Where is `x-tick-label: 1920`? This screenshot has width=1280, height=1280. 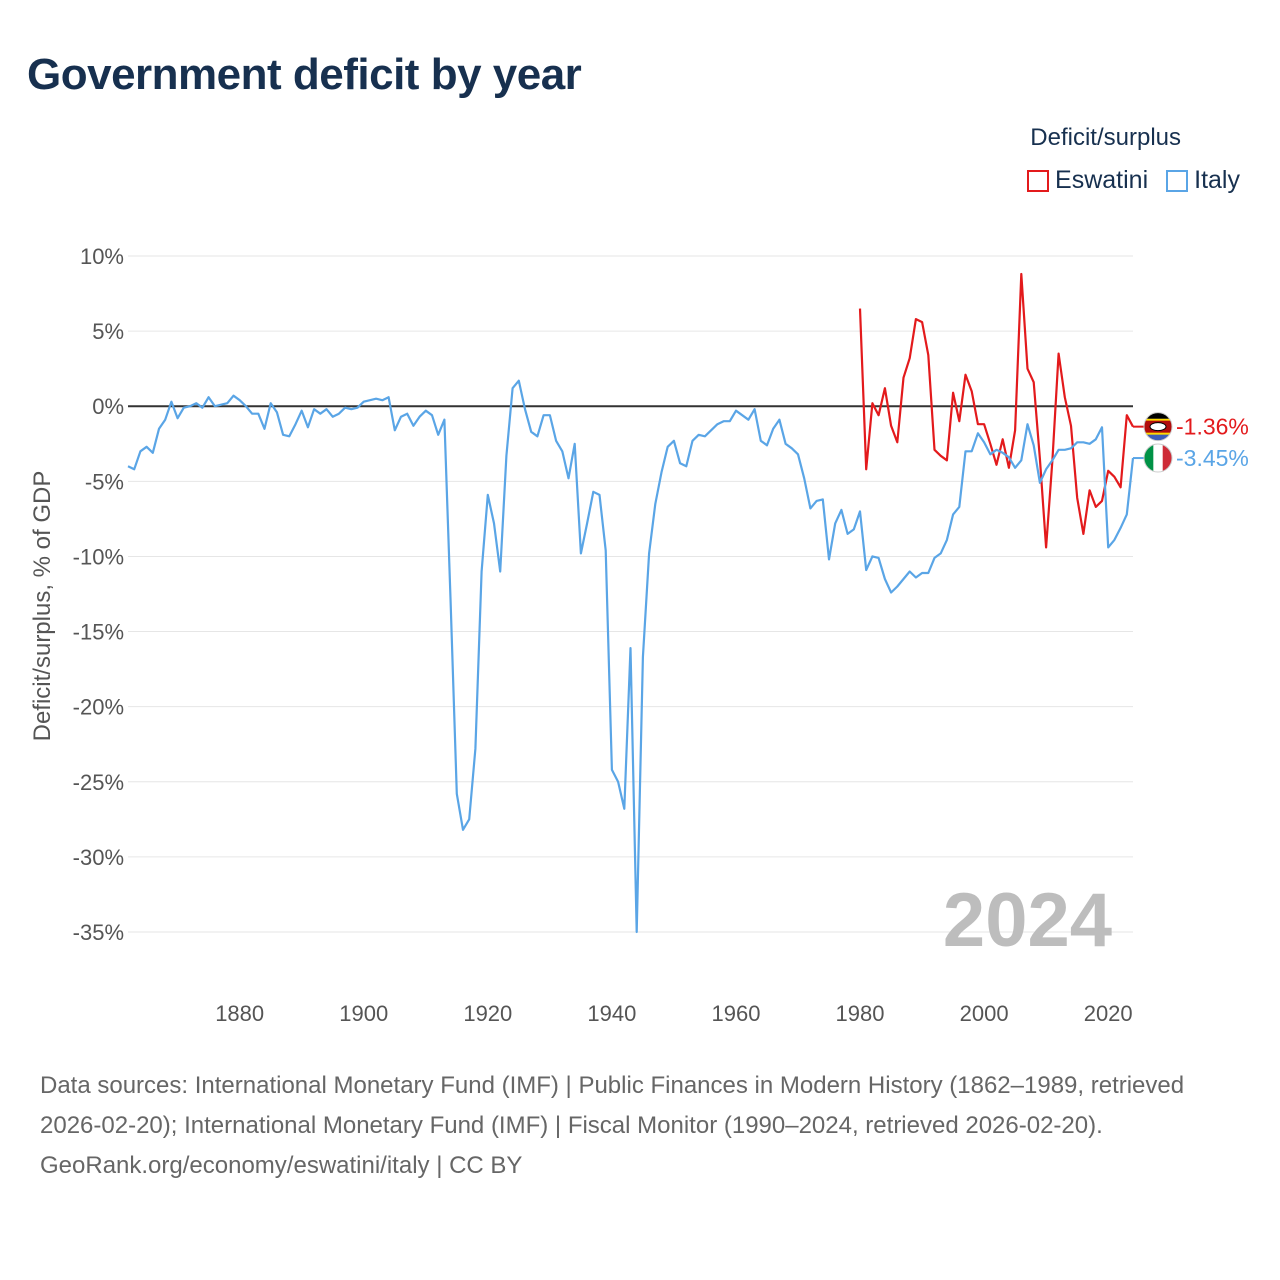
x-tick-label: 1920 is located at coordinates (487, 1013).